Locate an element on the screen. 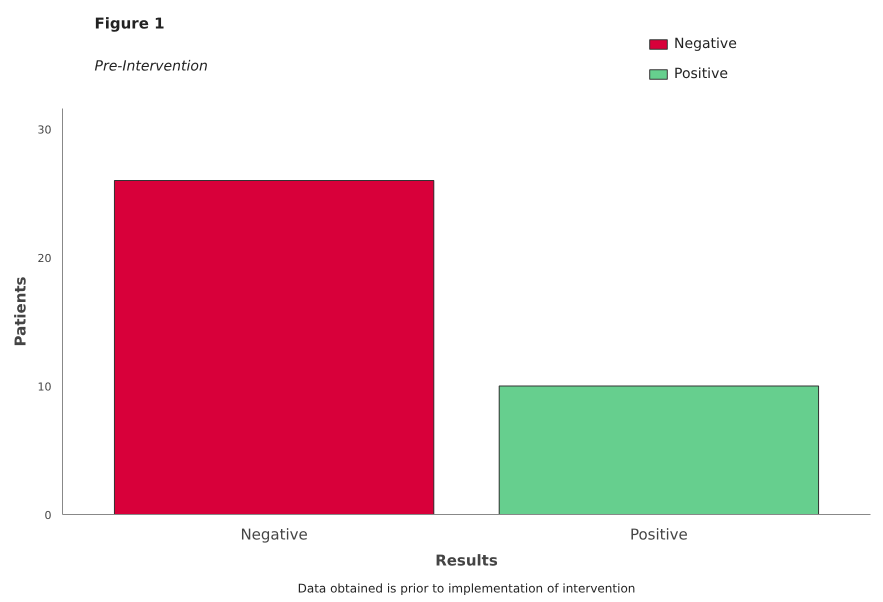 This screenshot has height=602, width=883. y-tick-label: 20 is located at coordinates (45, 259).